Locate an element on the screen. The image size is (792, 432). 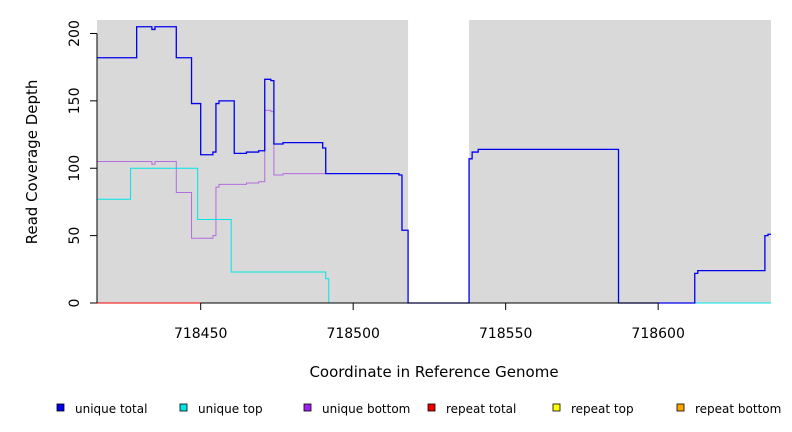
x-tick-label: 718500 is located at coordinates (352, 334).